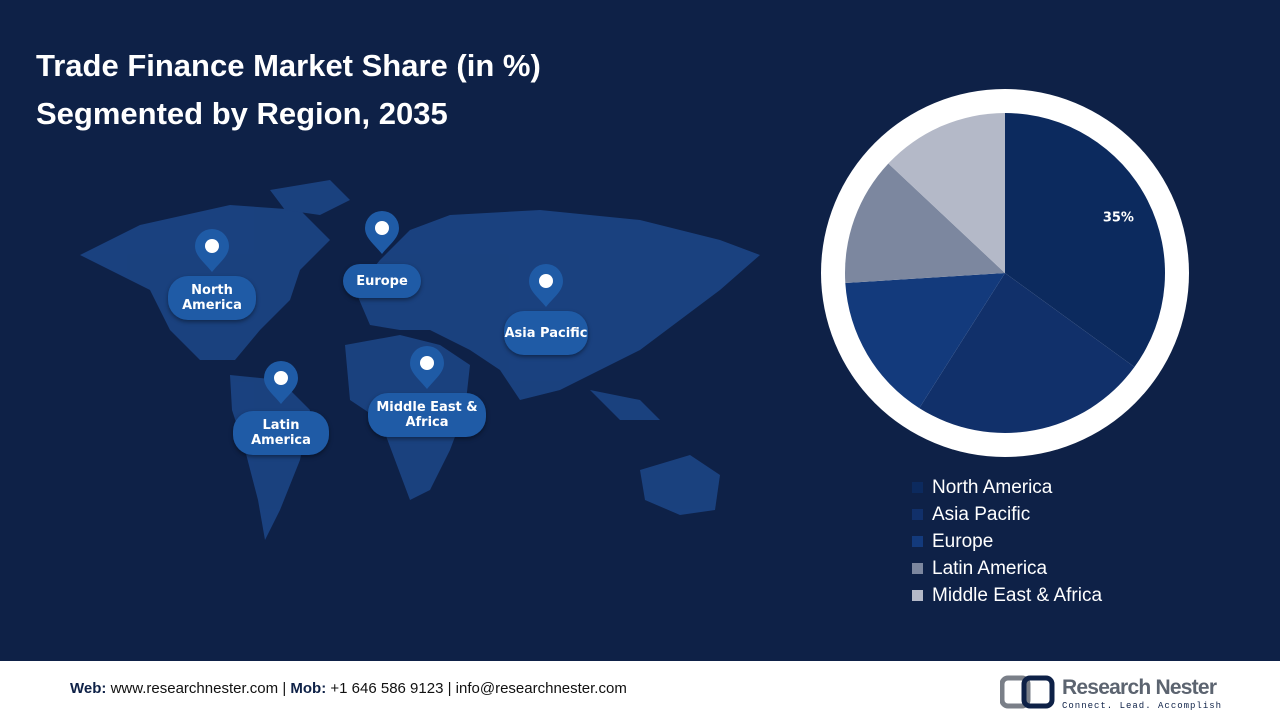  What do you see at coordinates (1017, 595) in the screenshot?
I see `legend-label: Middle East & Africa` at bounding box center [1017, 595].